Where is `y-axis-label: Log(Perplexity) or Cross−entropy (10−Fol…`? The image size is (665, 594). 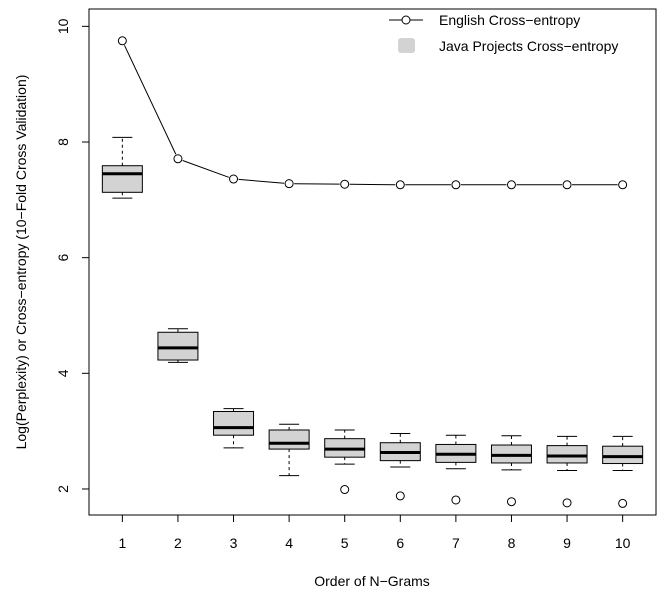
y-axis-label: Log(Perplexity) or Cross−entropy (10−Fol… is located at coordinates (21, 262).